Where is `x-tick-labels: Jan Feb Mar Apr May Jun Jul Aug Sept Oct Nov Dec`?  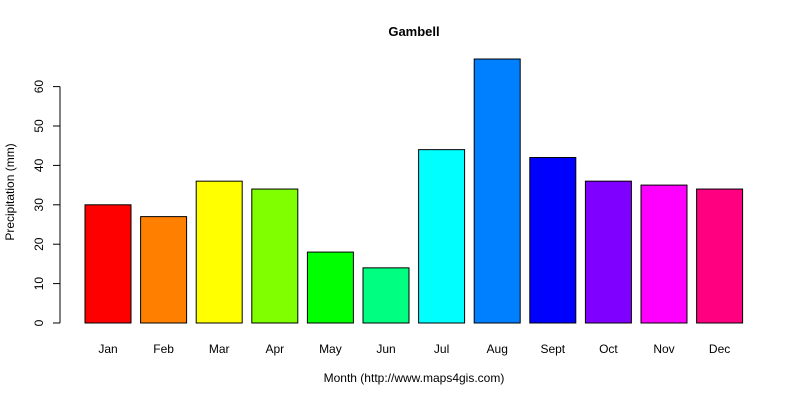
x-tick-labels: Jan Feb Mar Apr May Jun Jul Aug Sept Oct Nov Dec is located at coordinates (414, 349).